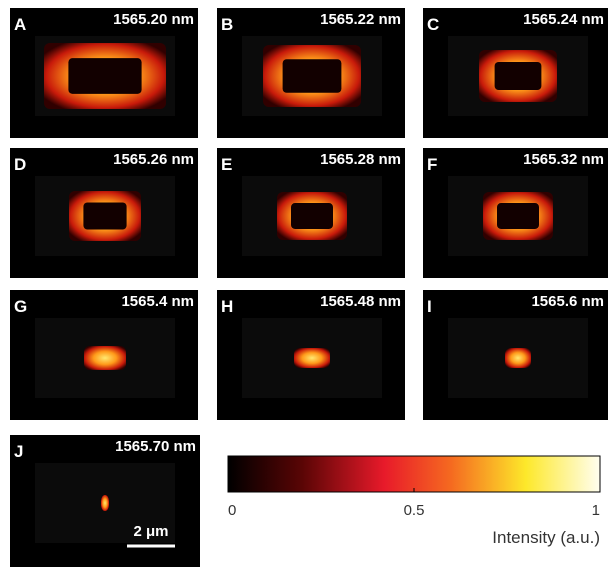  What do you see at coordinates (155, 446) in the screenshot?
I see `wavelength-label: 1565.70 nm` at bounding box center [155, 446].